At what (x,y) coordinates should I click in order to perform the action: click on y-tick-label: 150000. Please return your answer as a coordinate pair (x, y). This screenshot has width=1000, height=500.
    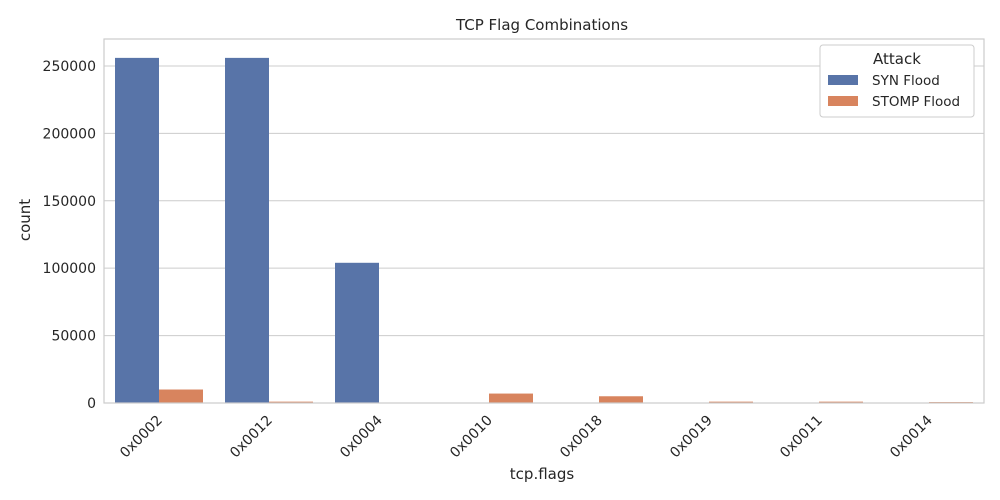
    Looking at the image, I should click on (69, 202).